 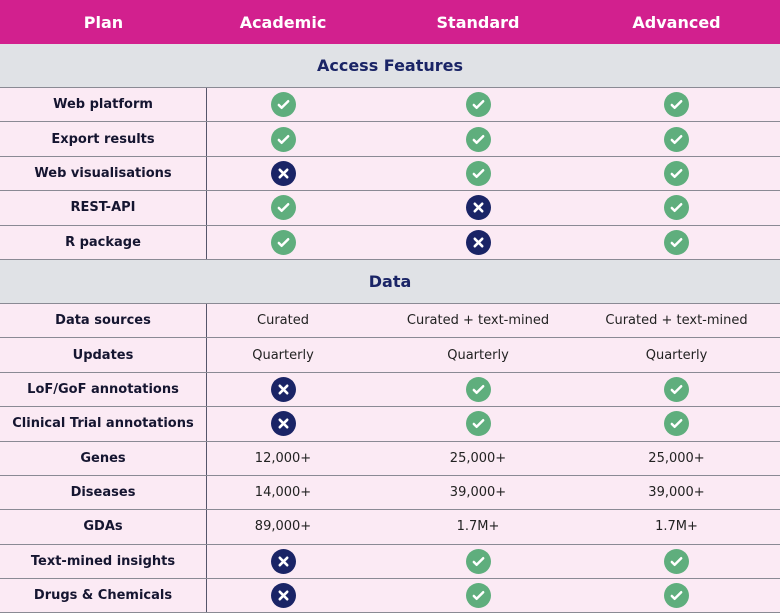 What do you see at coordinates (103, 22) in the screenshot?
I see `header-plan: Plan` at bounding box center [103, 22].